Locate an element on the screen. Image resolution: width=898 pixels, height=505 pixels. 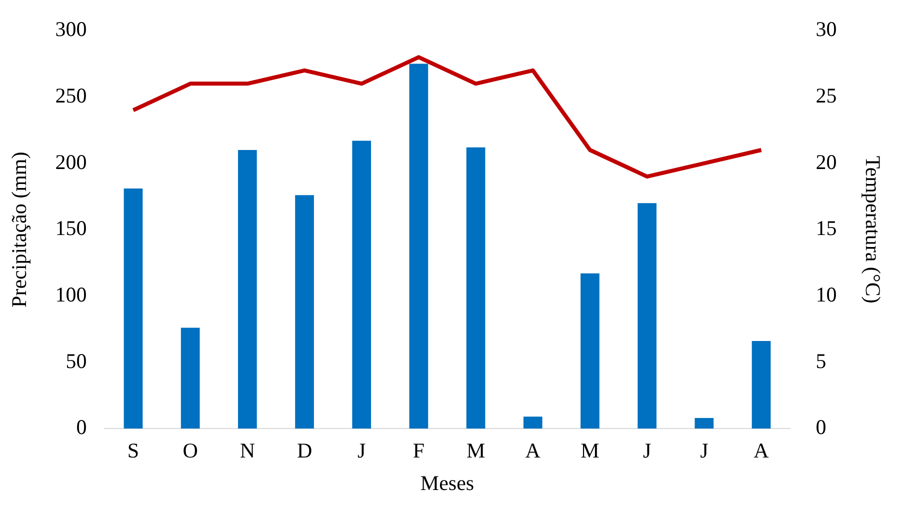
y2-tick-label: 20 is located at coordinates (826, 162).